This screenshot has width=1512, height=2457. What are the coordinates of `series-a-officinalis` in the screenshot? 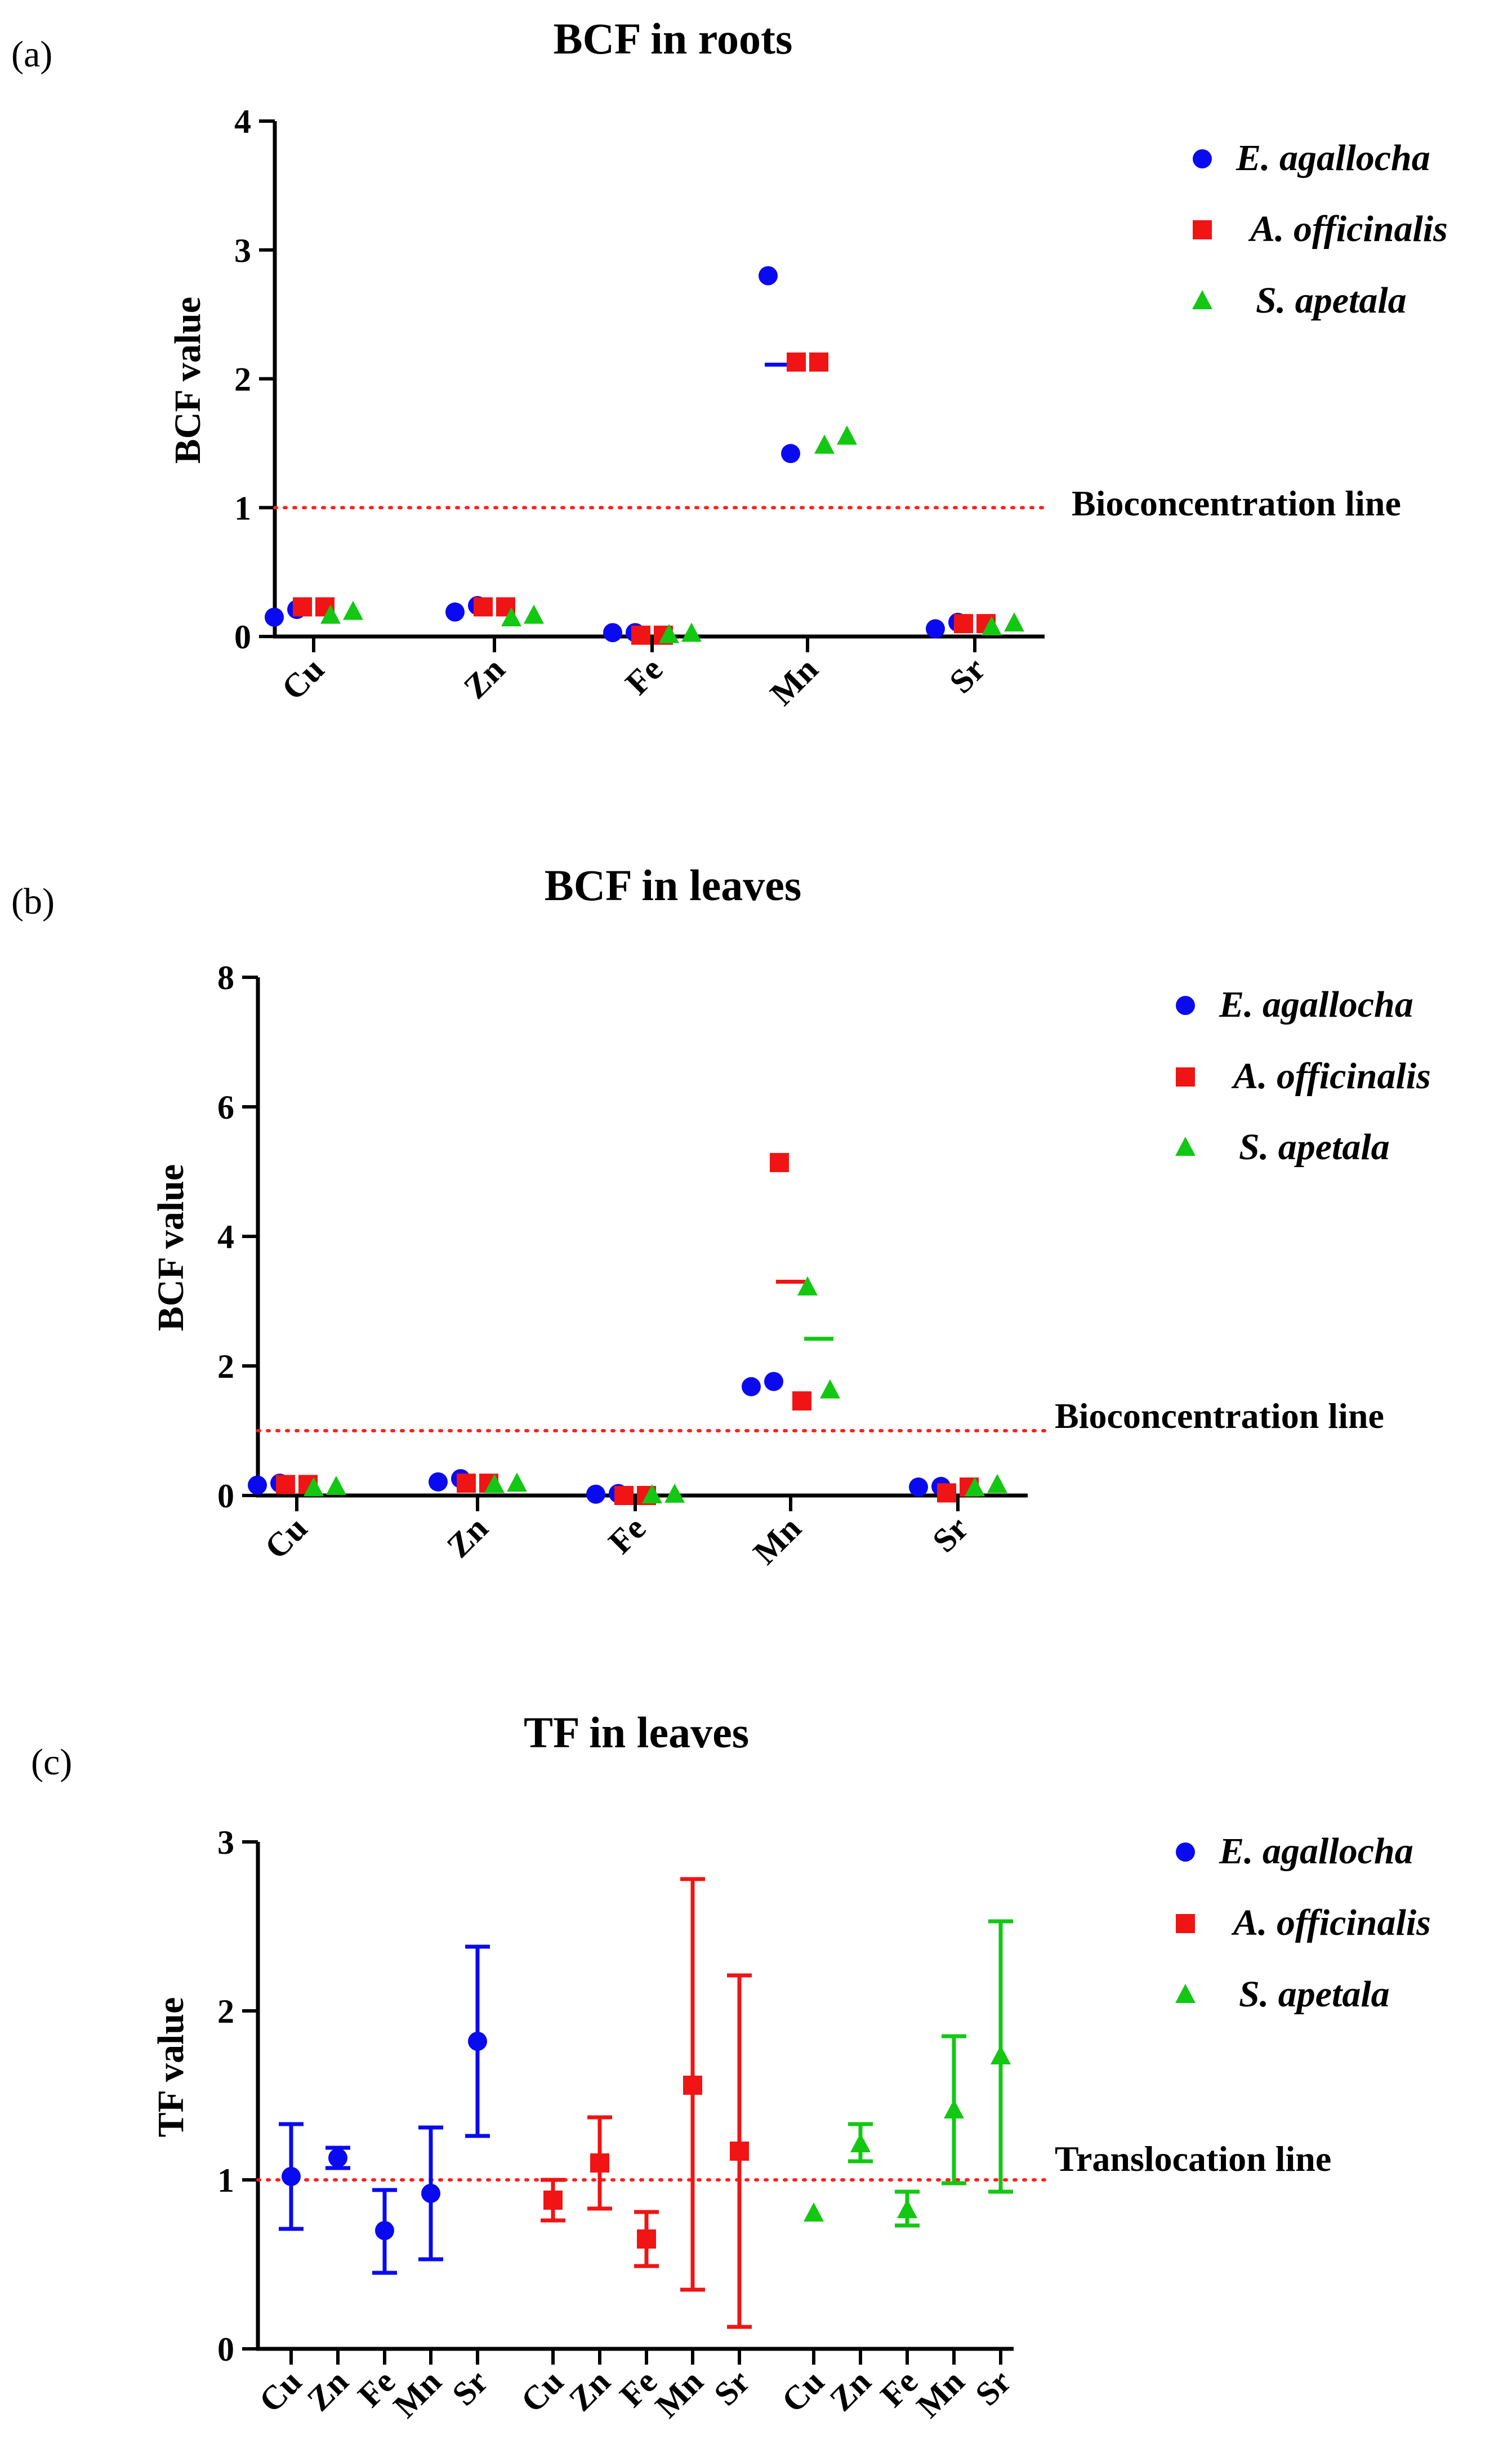 It's located at (646, 2103).